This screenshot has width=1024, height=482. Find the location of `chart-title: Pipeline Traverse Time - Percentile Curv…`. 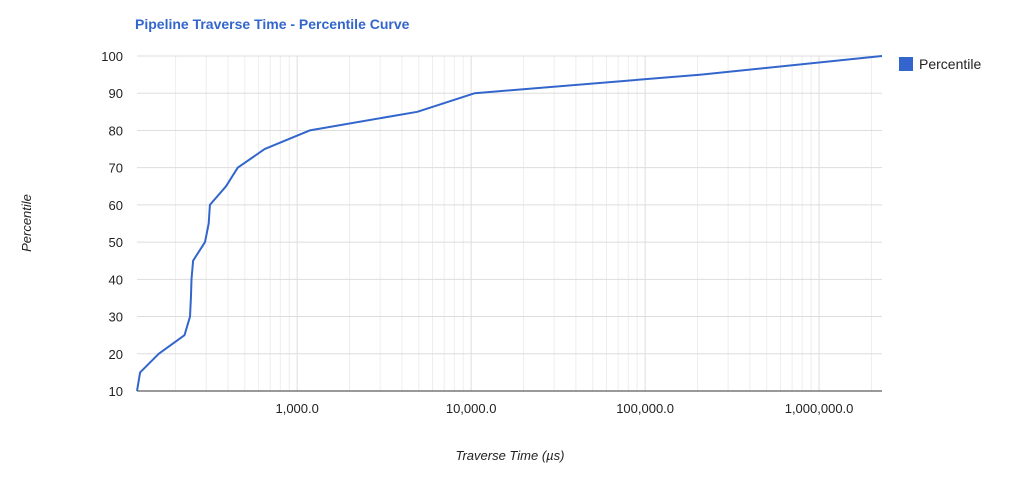

chart-title: Pipeline Traverse Time - Percentile Curv… is located at coordinates (272, 24).